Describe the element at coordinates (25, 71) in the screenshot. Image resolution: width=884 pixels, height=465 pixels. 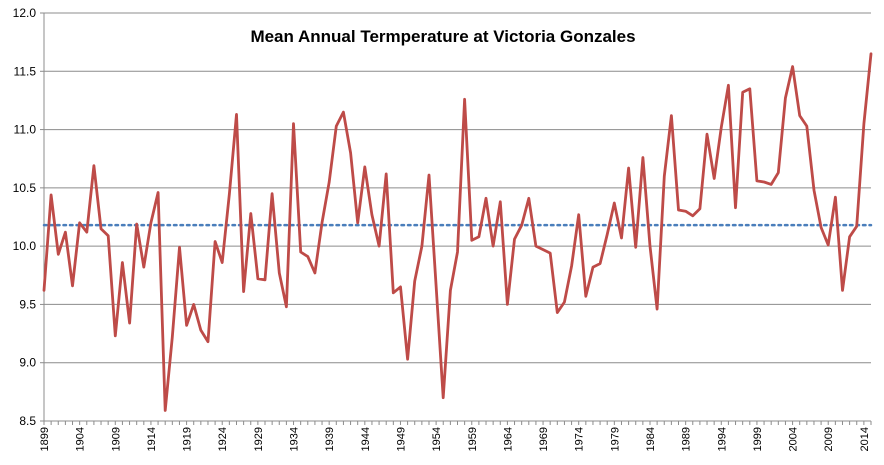
I see `y-tick-label: 11.5` at that location.